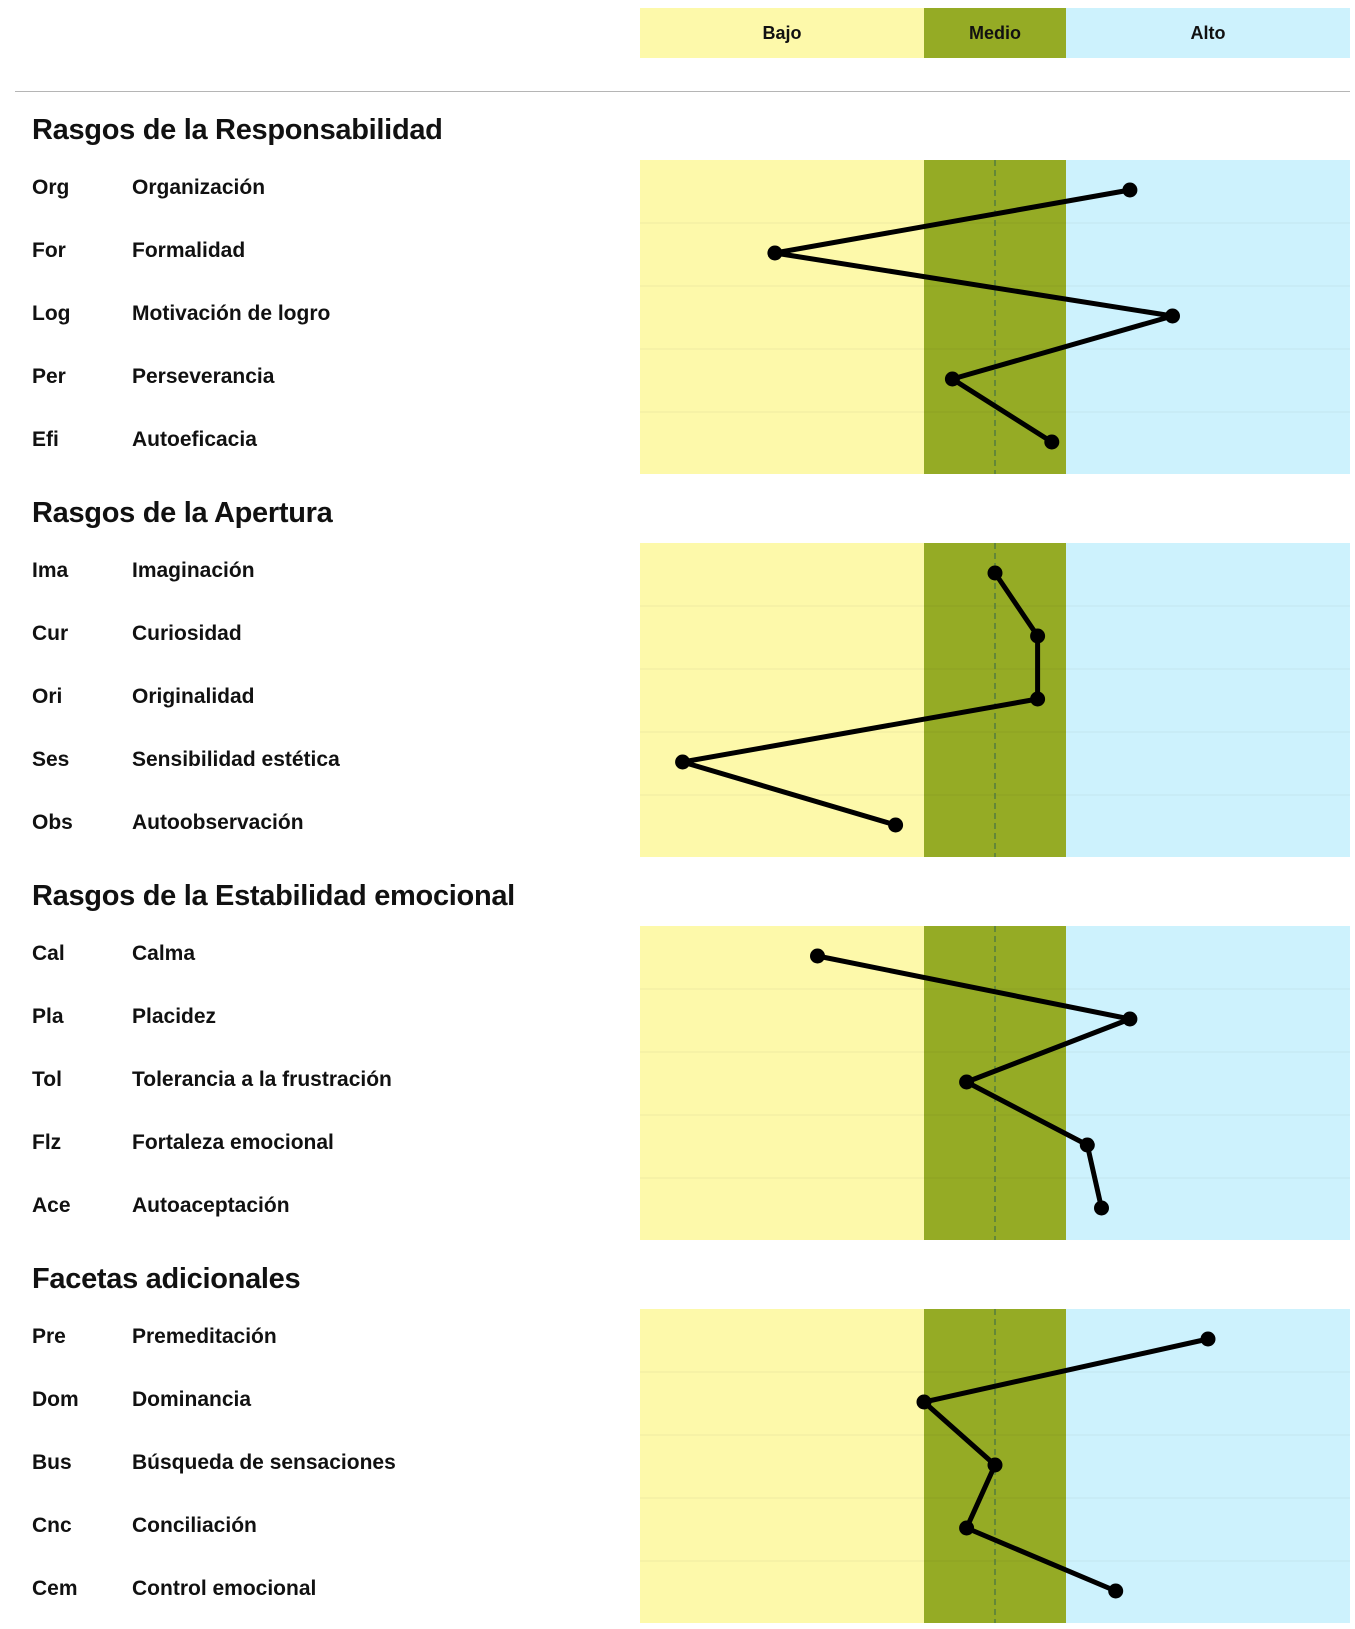 The height and width of the screenshot is (1629, 1355). I want to click on data-point-bus, so click(995, 1465).